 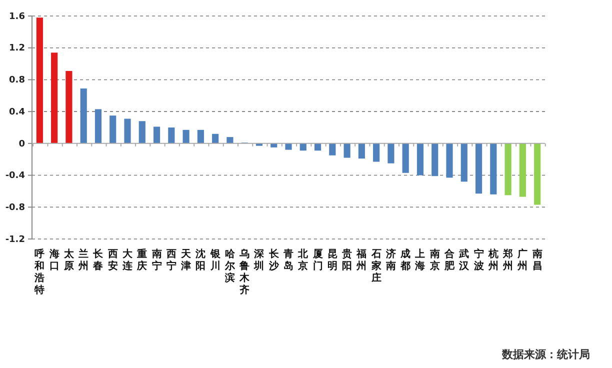 I want to click on x-tick-label: 宁波, so click(x=478, y=260).